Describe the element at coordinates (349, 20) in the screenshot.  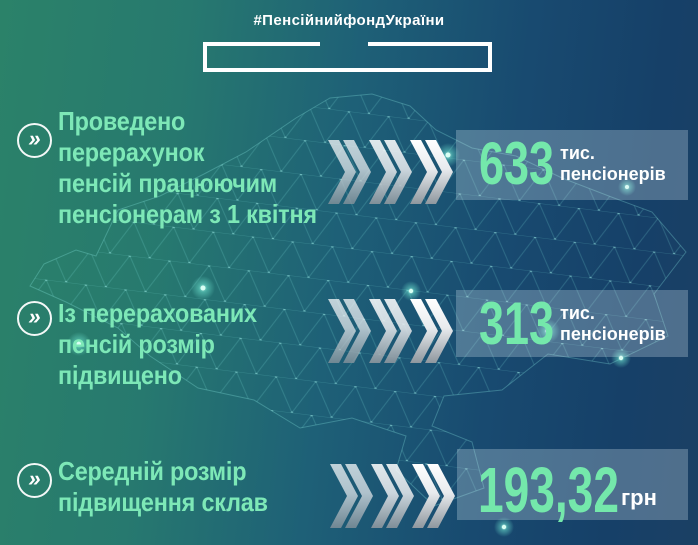
I see `hashtag-title: #ПенсійнийфондУкраїни` at that location.